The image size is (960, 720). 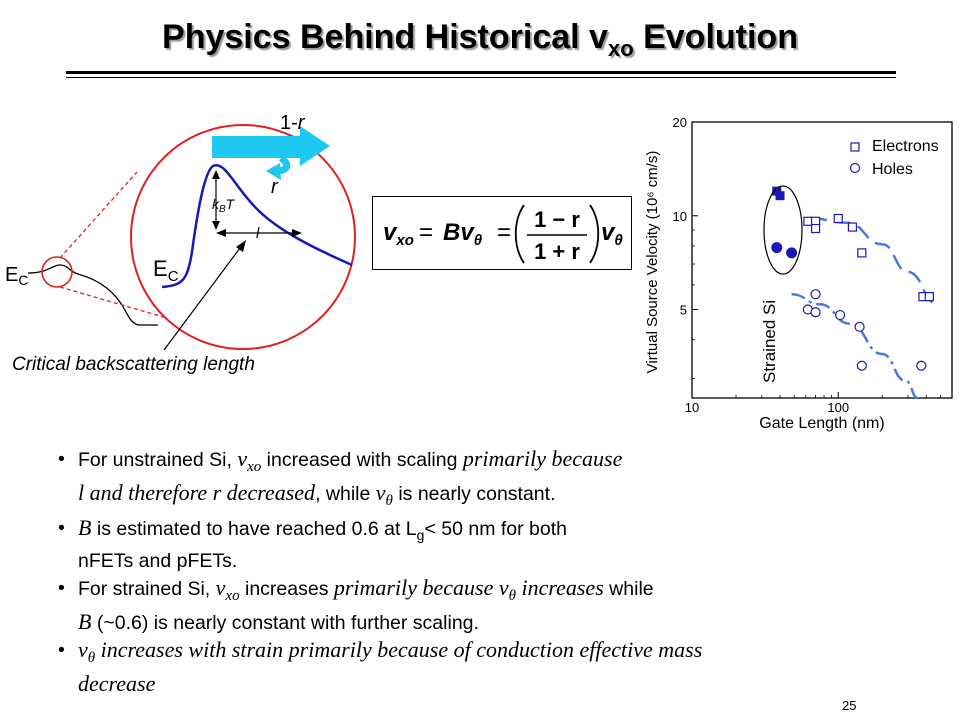 I want to click on bullet-text-segment: B, so click(x=85, y=527).